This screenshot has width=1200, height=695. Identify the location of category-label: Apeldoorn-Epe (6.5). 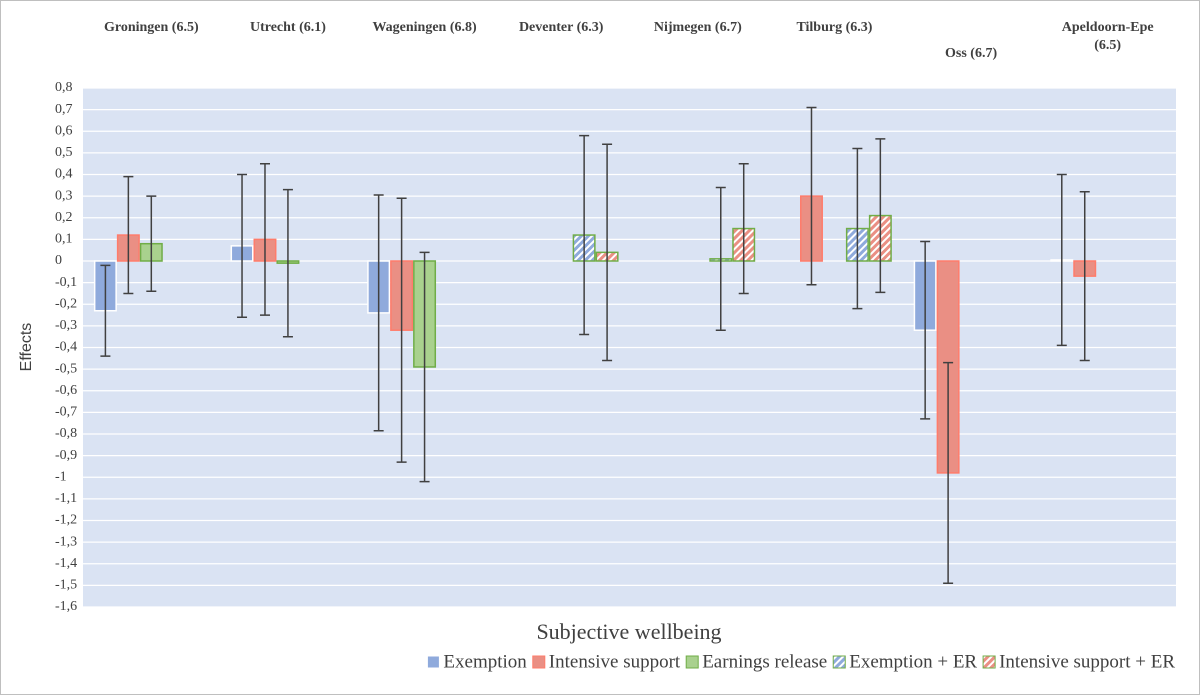
(1107, 36).